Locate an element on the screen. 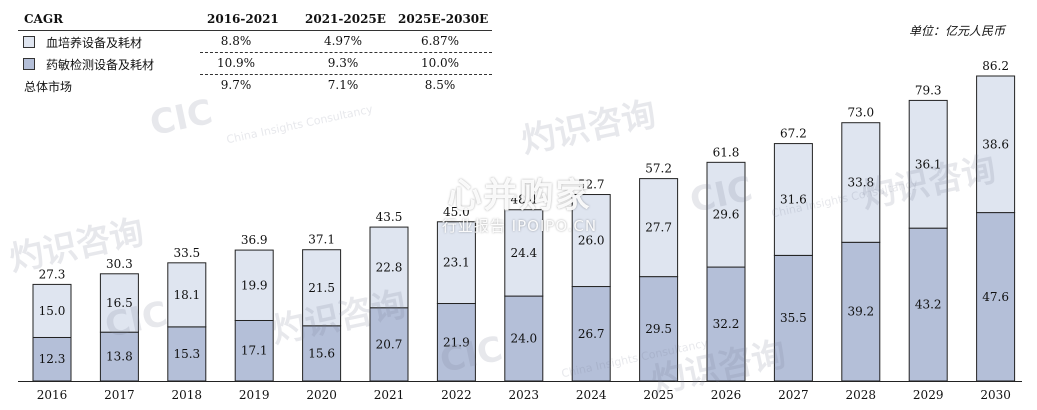  segment-value-label: 20.7 is located at coordinates (389, 344).